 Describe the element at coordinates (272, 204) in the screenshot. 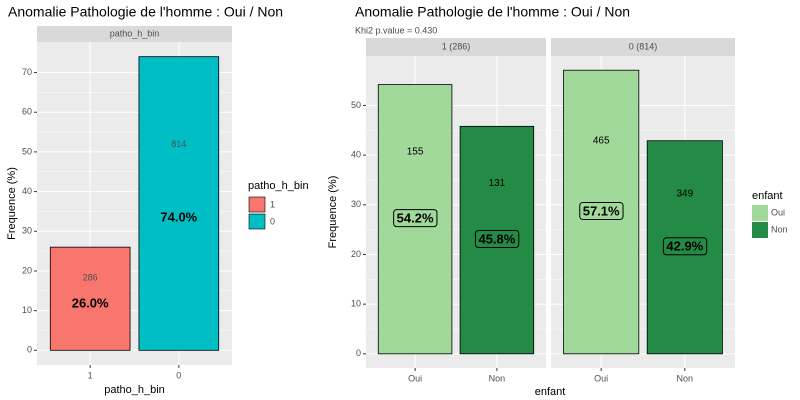

I see `legend-label: 1` at that location.